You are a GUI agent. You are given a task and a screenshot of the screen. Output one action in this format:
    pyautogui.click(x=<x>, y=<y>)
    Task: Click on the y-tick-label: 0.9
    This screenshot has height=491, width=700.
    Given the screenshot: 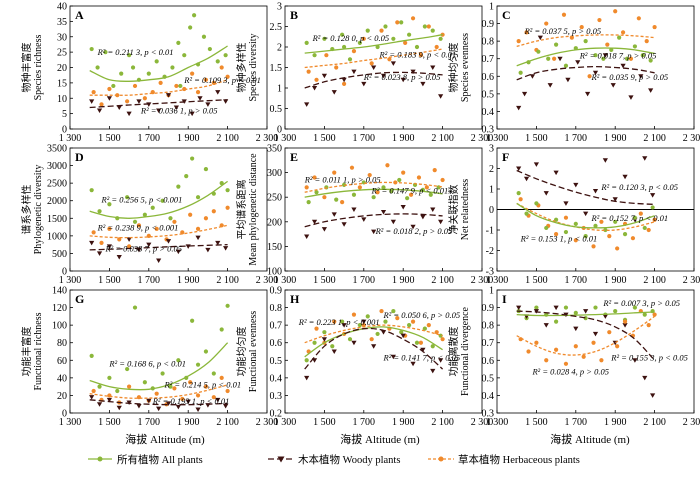 What is the action you would take?
    pyautogui.click(x=488, y=24)
    